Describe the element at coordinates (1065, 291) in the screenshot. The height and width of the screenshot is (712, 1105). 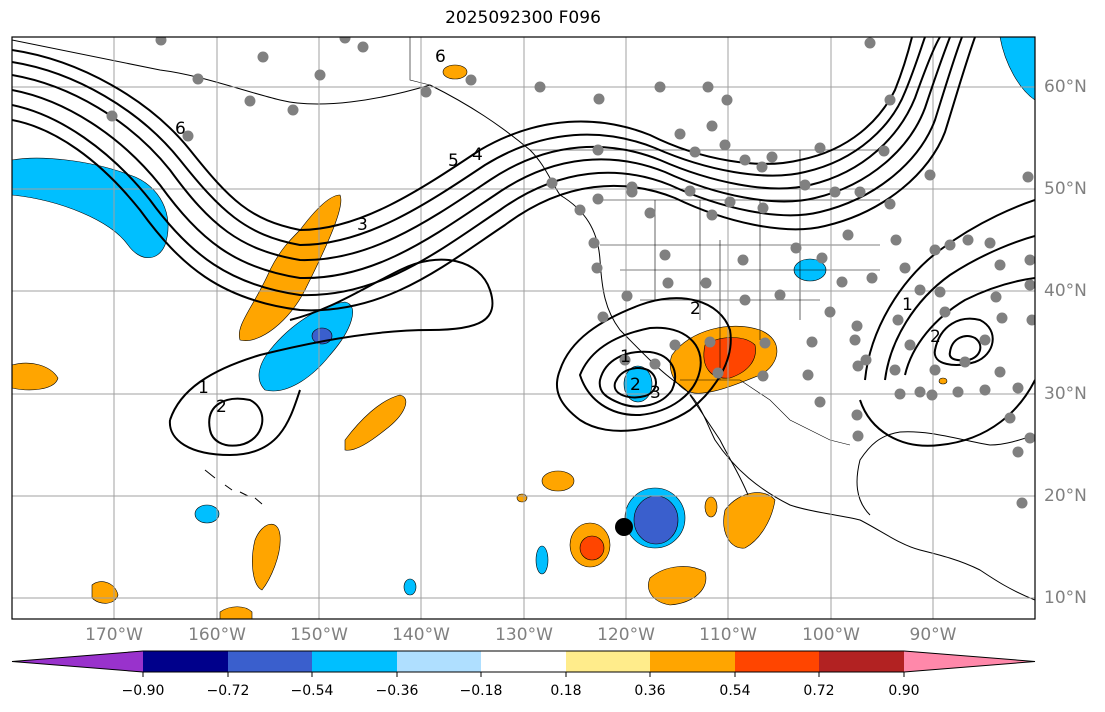
I see `lat-label: 40°N` at that location.